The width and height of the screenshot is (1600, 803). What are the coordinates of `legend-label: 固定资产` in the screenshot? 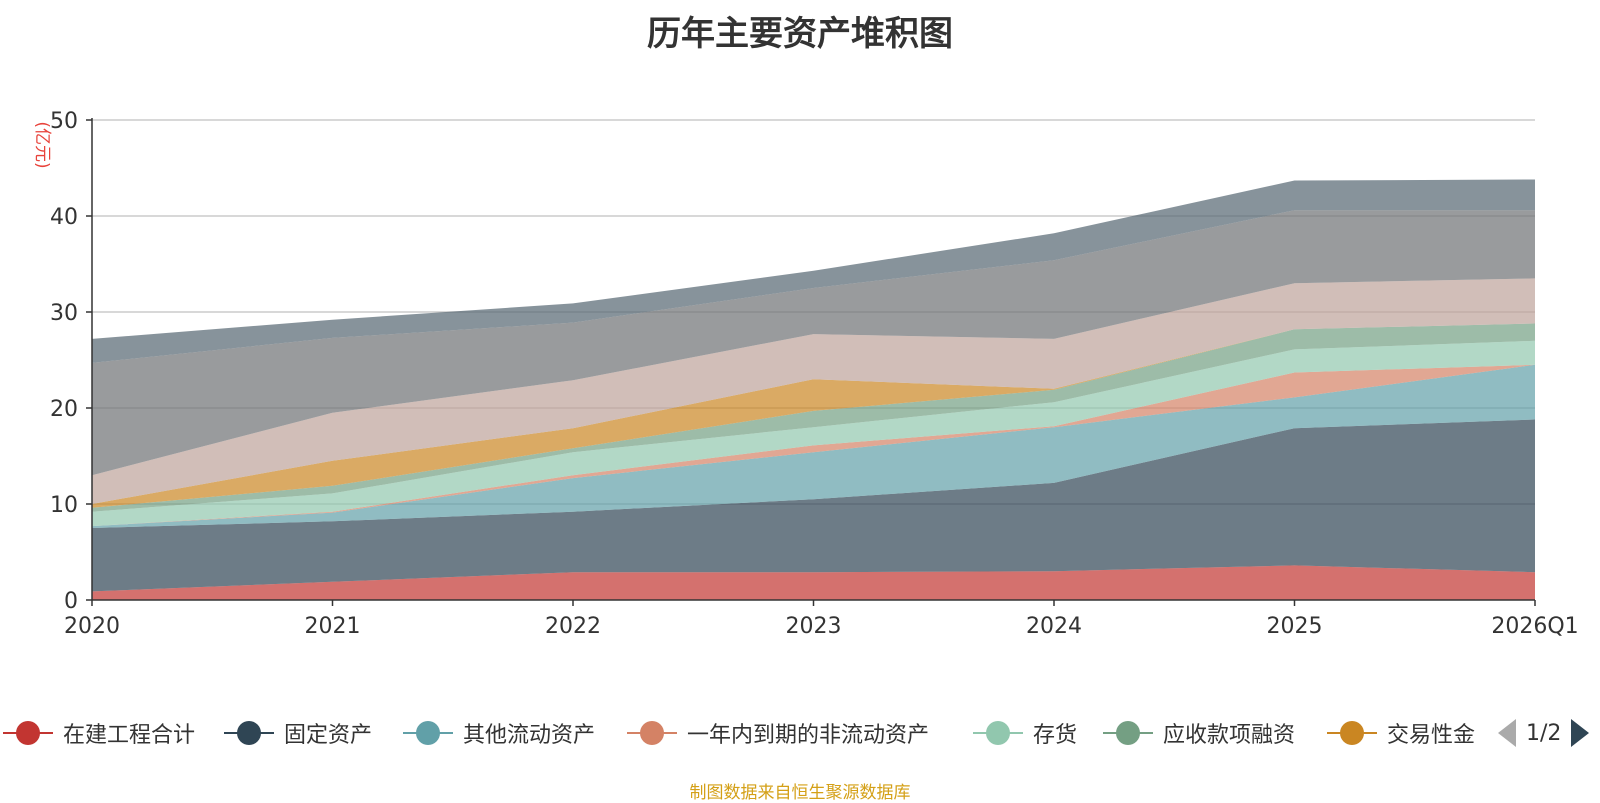 It's located at (328, 735).